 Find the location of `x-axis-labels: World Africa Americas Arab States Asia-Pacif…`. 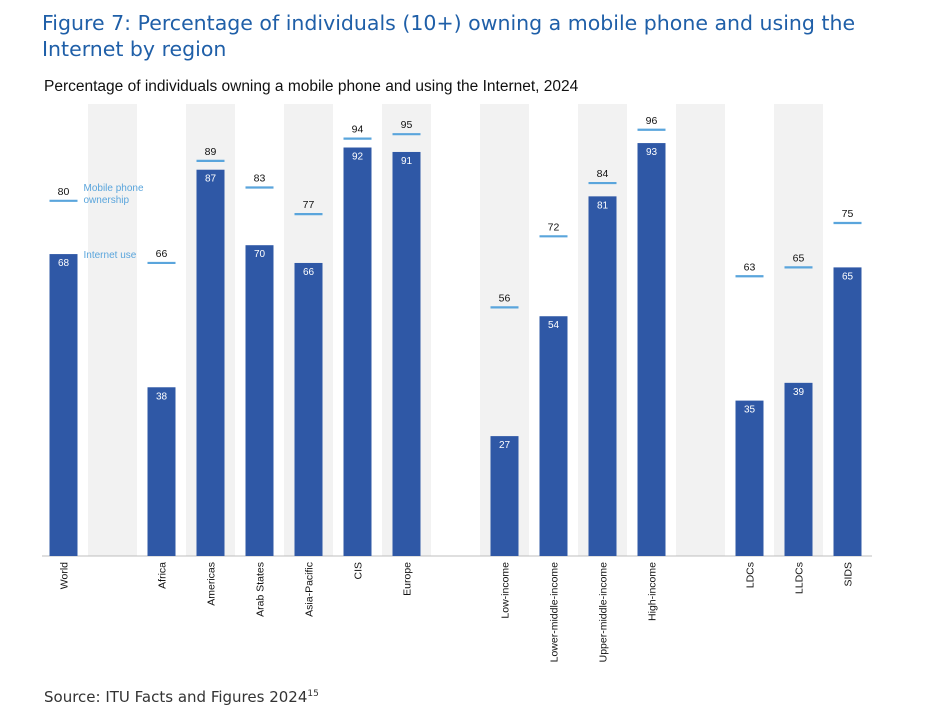

x-axis-labels: World Africa Americas Arab States Asia-Pacif… is located at coordinates (457, 612).